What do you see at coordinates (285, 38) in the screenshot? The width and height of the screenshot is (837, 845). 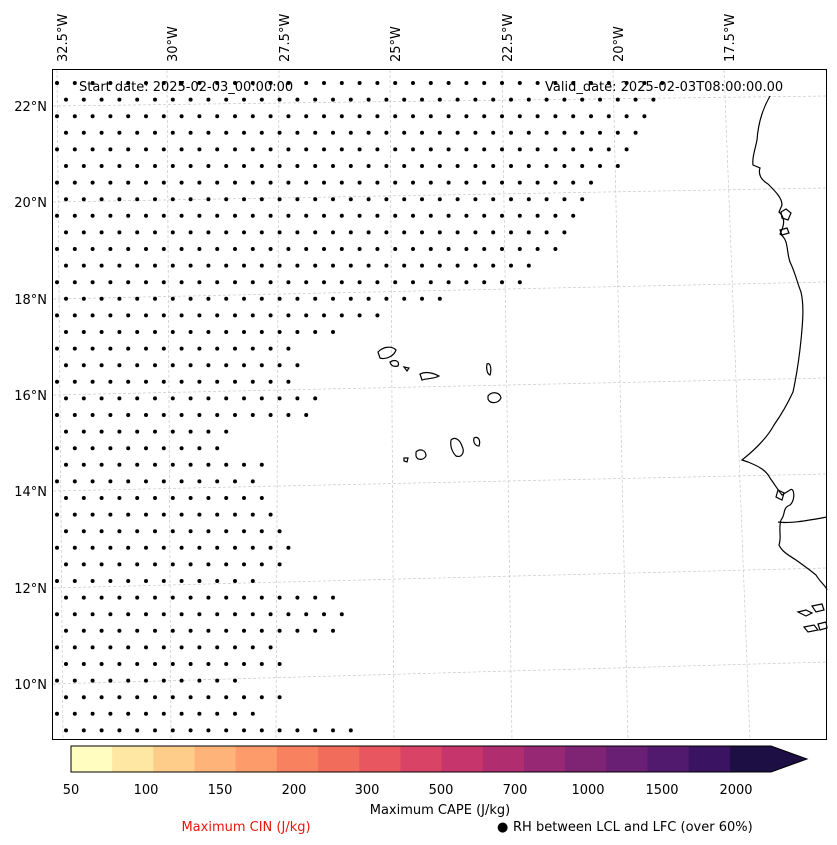 I see `lon-label: 27.5°W` at bounding box center [285, 38].